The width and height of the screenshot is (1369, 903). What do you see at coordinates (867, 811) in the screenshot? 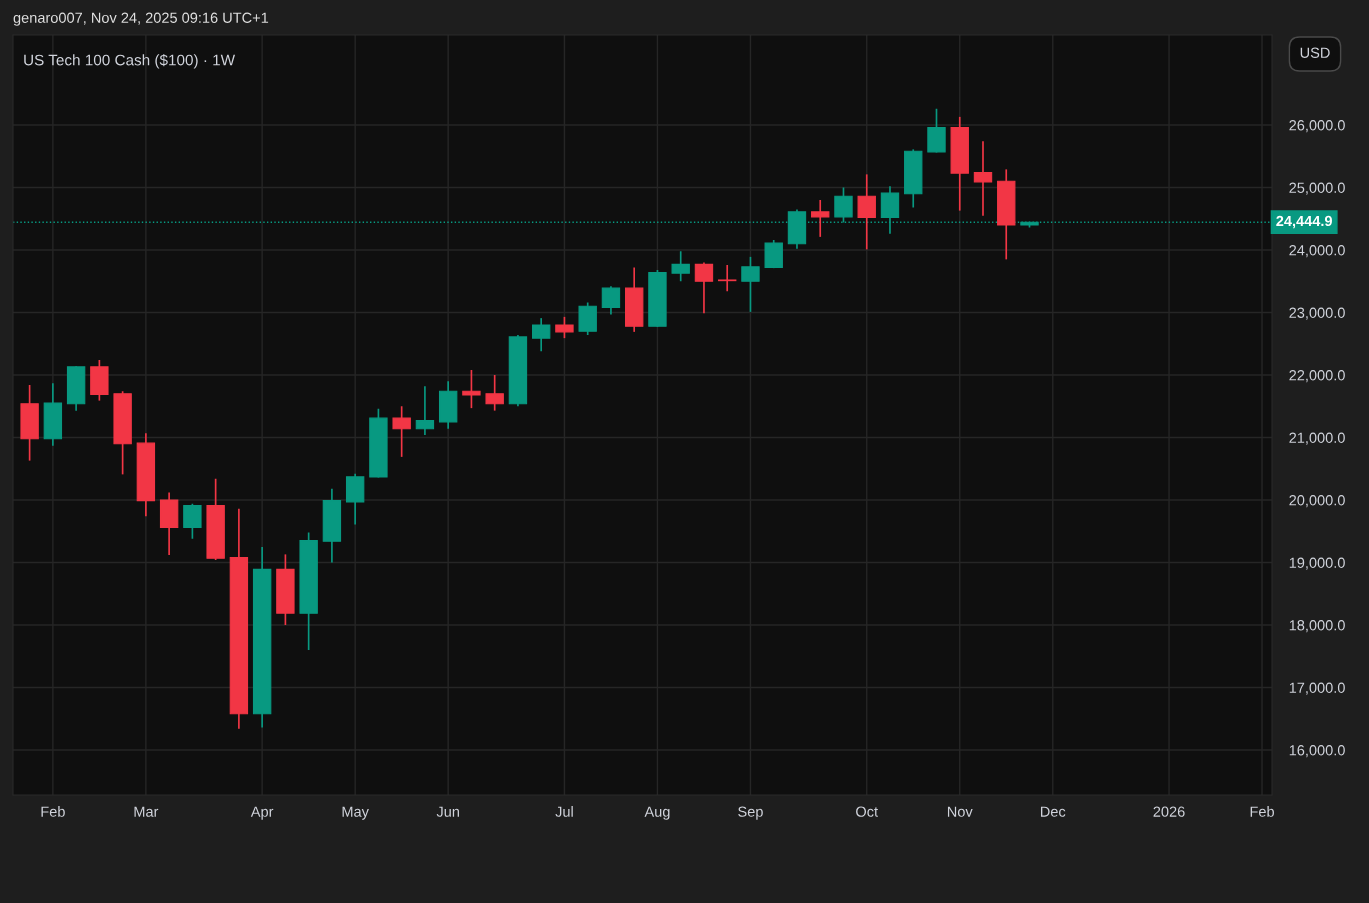
I see `x-tick-label: Oct` at bounding box center [867, 811].